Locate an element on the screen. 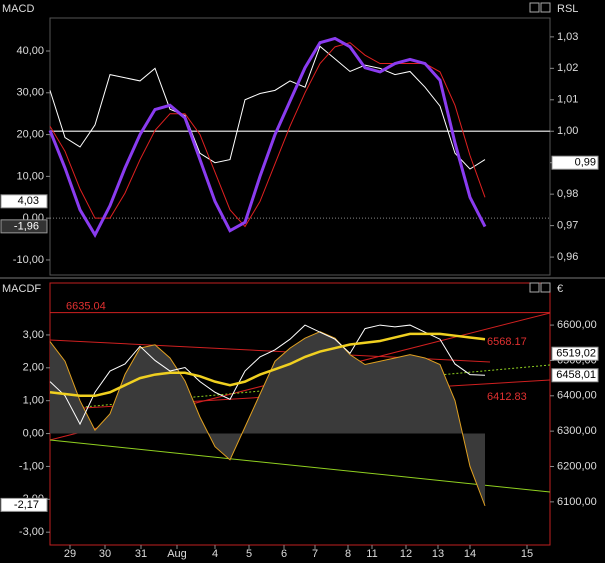 Image resolution: width=605 pixels, height=563 pixels. y2-tick-label: 6300,00 is located at coordinates (577, 431).